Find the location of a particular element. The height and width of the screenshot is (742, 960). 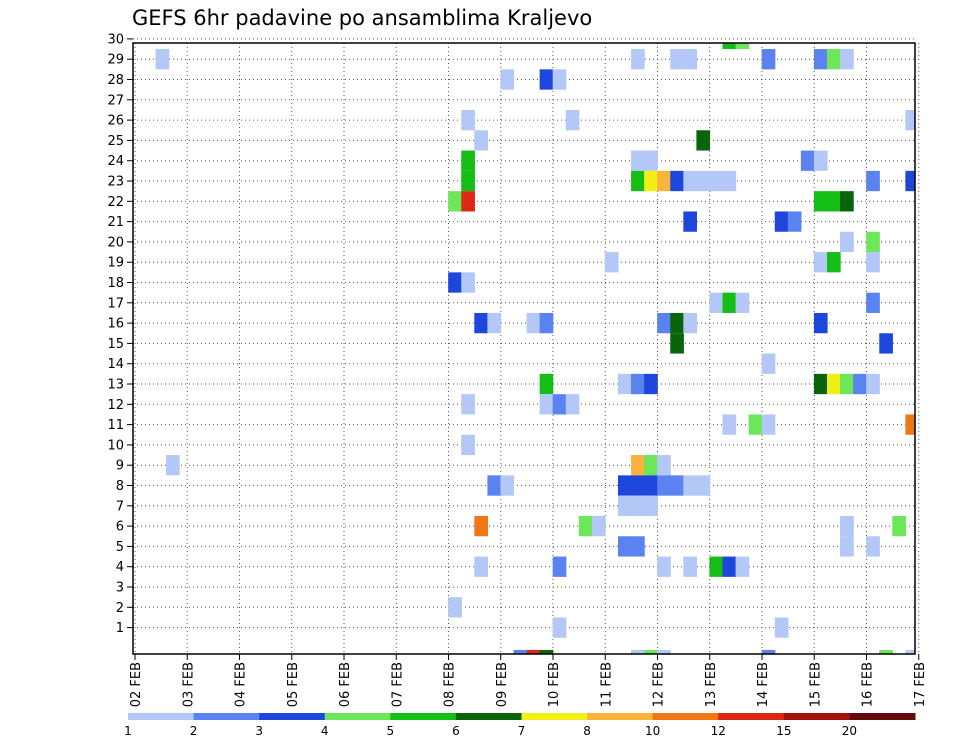

x-tick-label: 16 FEB is located at coordinates (868, 684).